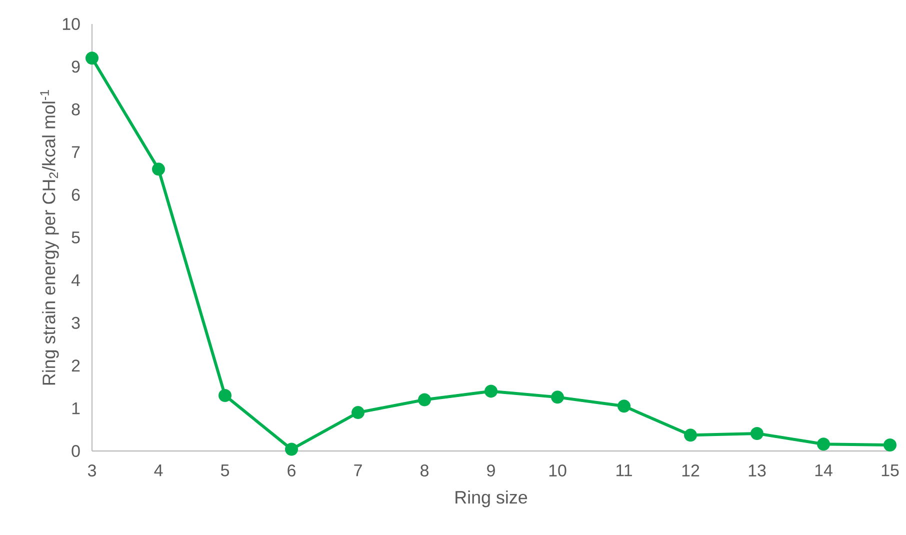 The height and width of the screenshot is (535, 906). Describe the element at coordinates (491, 470) in the screenshot. I see `x-tick-label: 9` at that location.